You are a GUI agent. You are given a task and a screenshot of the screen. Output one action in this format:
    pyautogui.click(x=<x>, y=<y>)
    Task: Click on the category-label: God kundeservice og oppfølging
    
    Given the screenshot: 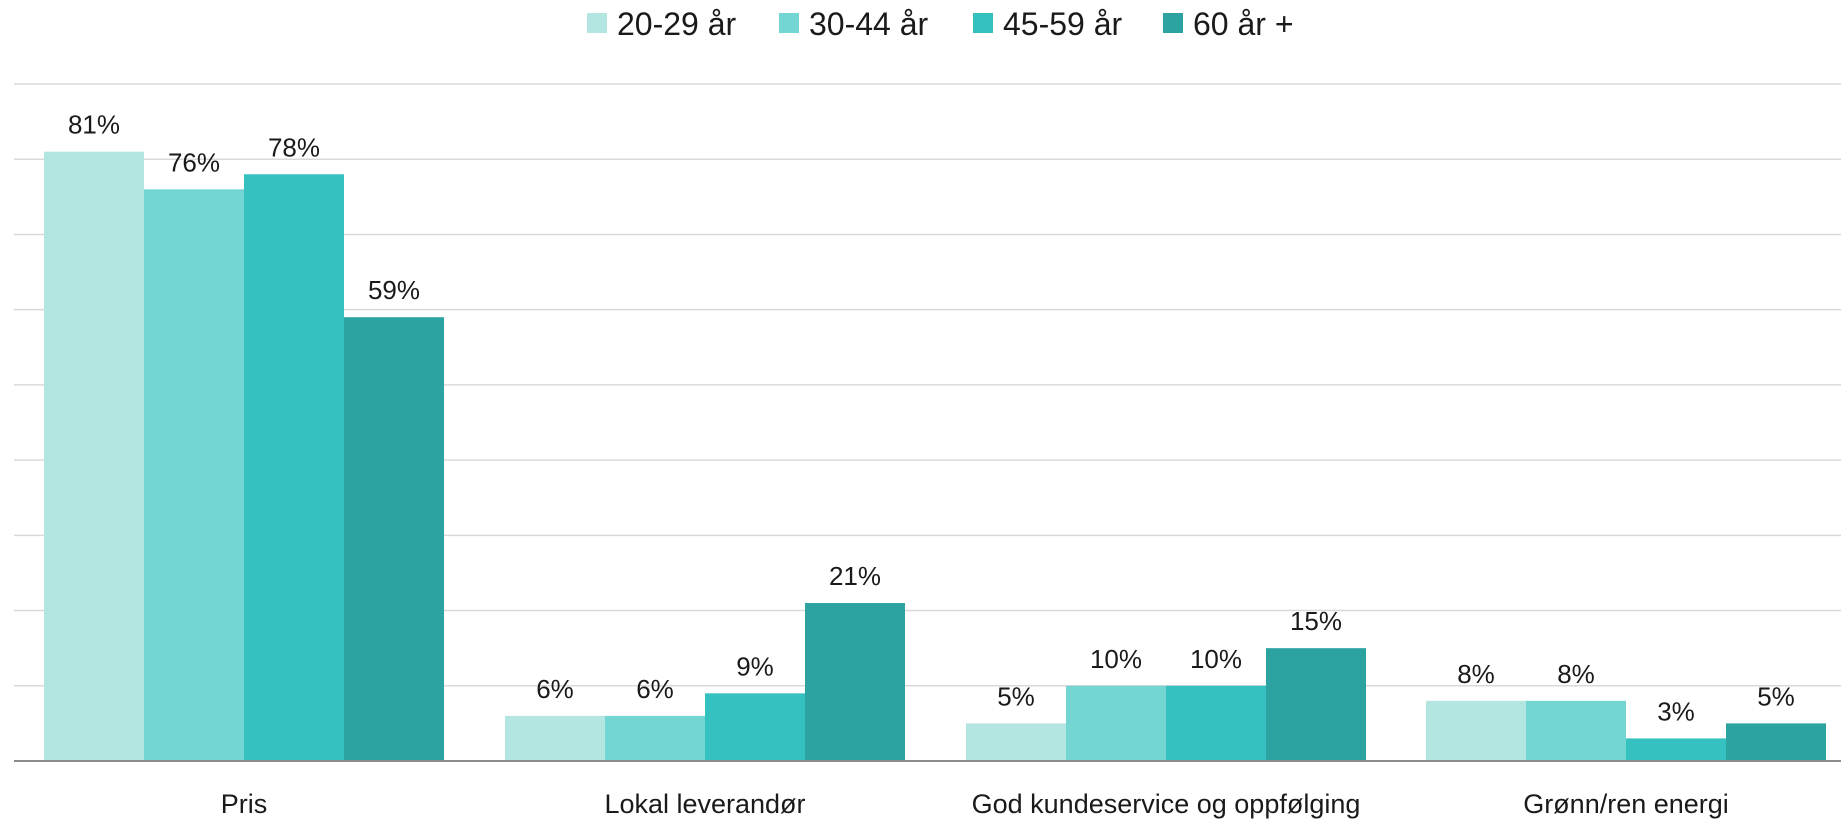 What is the action you would take?
    pyautogui.click(x=1166, y=804)
    